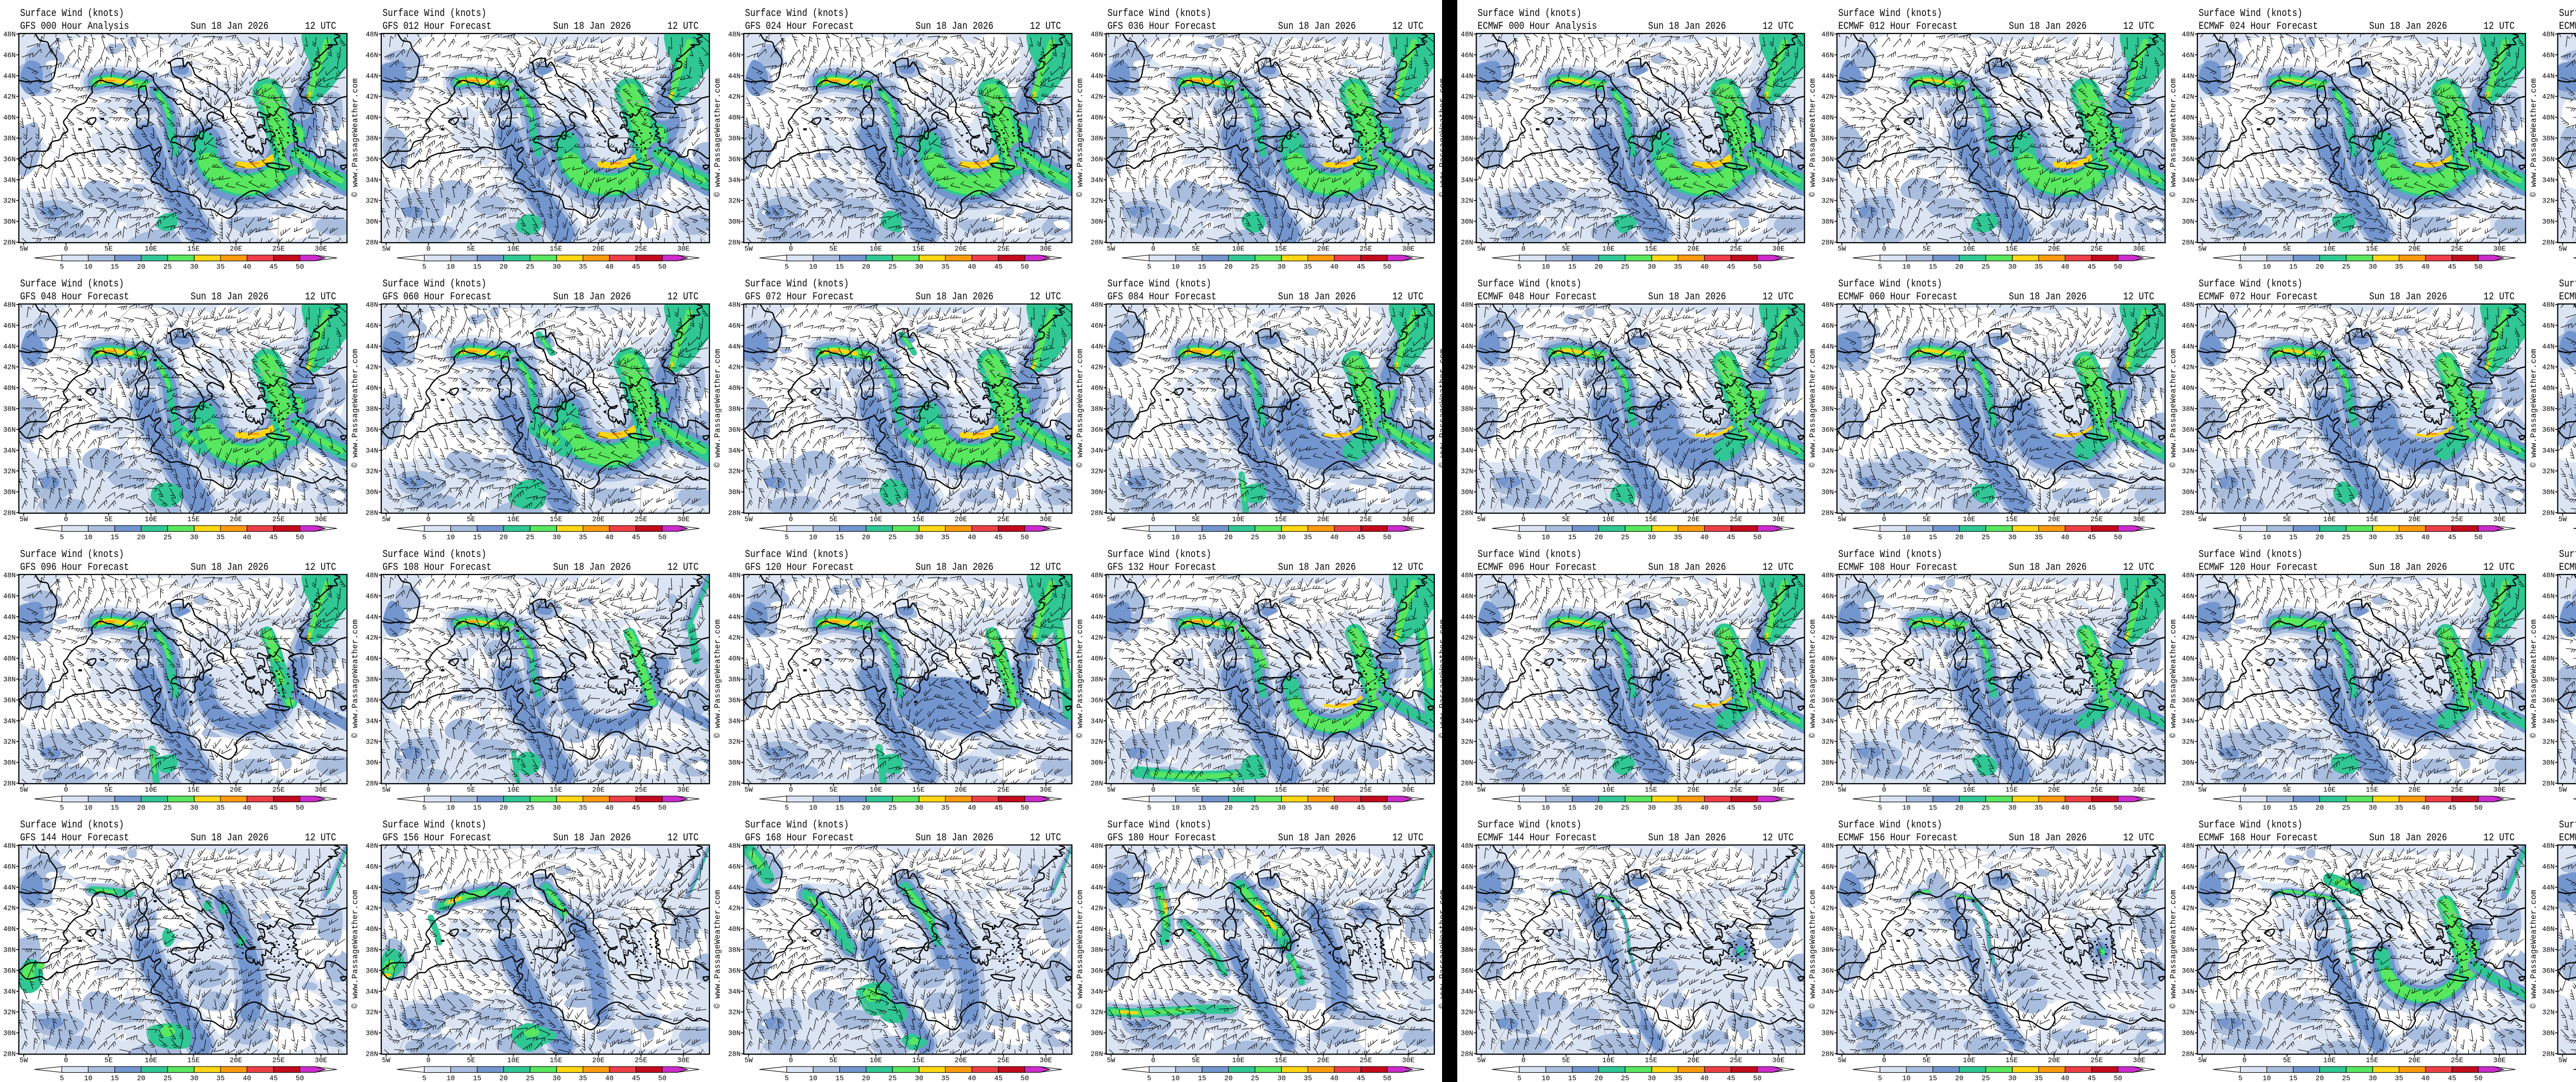 The width and height of the screenshot is (2576, 1082). What do you see at coordinates (1898, 567) in the screenshot?
I see `svg-text: ECMWF 108 Hour Forecast` at bounding box center [1898, 567].